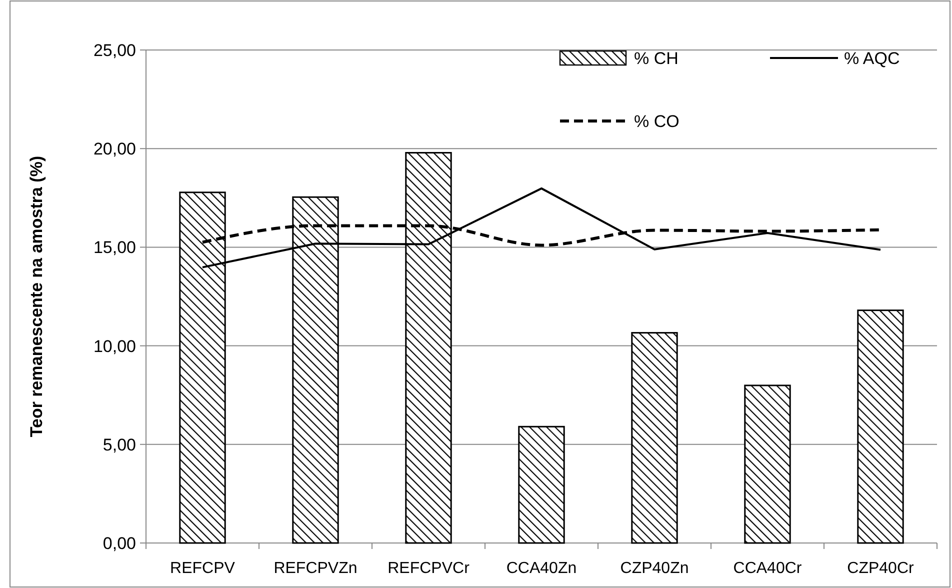  Describe the element at coordinates (119, 543) in the screenshot. I see `y-tick-label: 0,00` at that location.